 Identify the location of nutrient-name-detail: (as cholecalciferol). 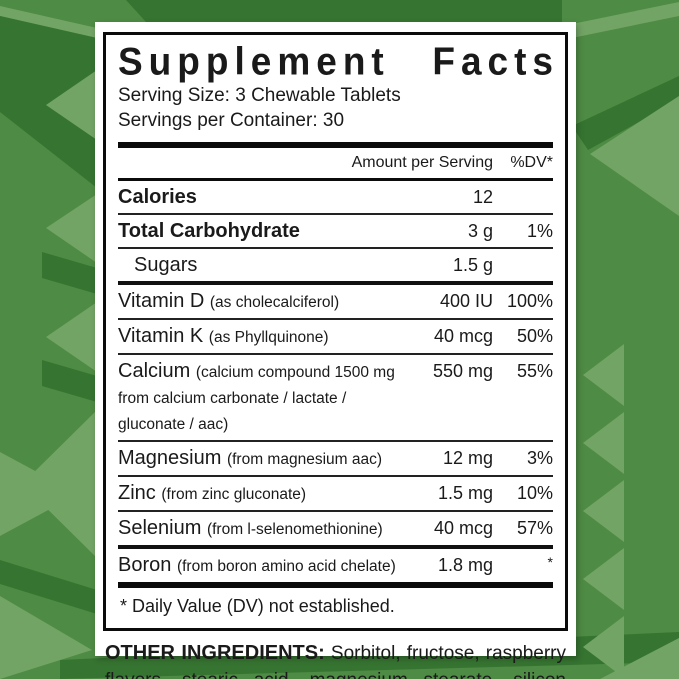
(274, 302).